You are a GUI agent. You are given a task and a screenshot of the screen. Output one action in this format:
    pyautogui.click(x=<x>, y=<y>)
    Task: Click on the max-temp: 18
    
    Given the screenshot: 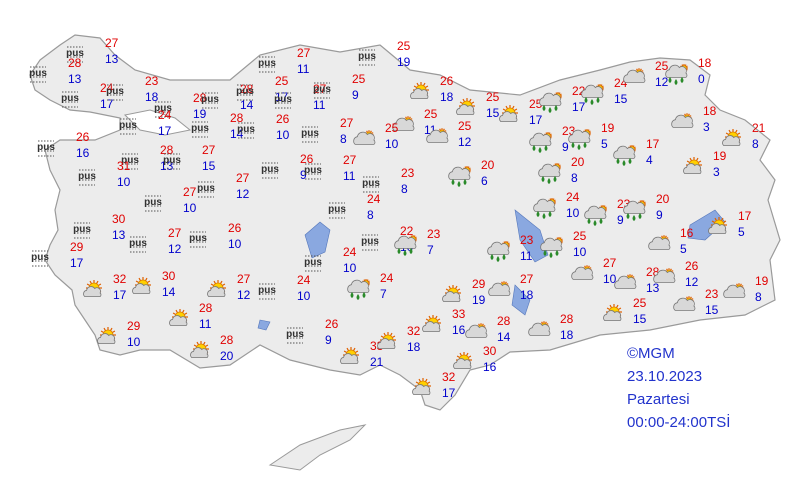 What is the action you would take?
    pyautogui.click(x=710, y=111)
    